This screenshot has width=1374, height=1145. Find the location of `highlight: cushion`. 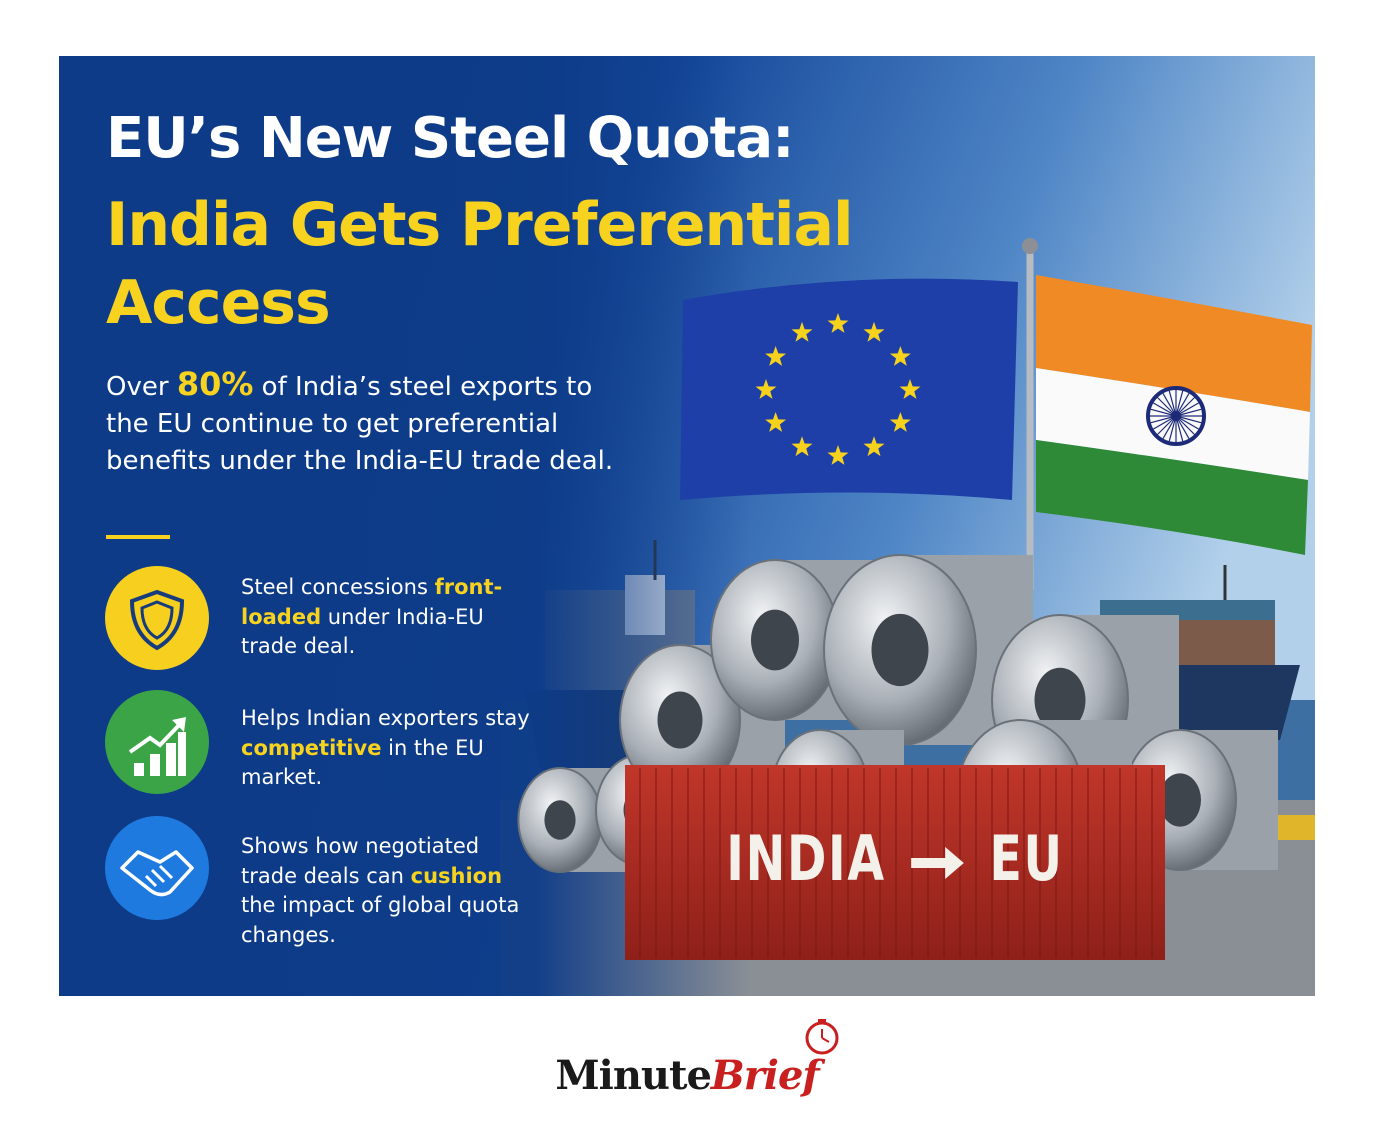

highlight: cushion is located at coordinates (456, 875).